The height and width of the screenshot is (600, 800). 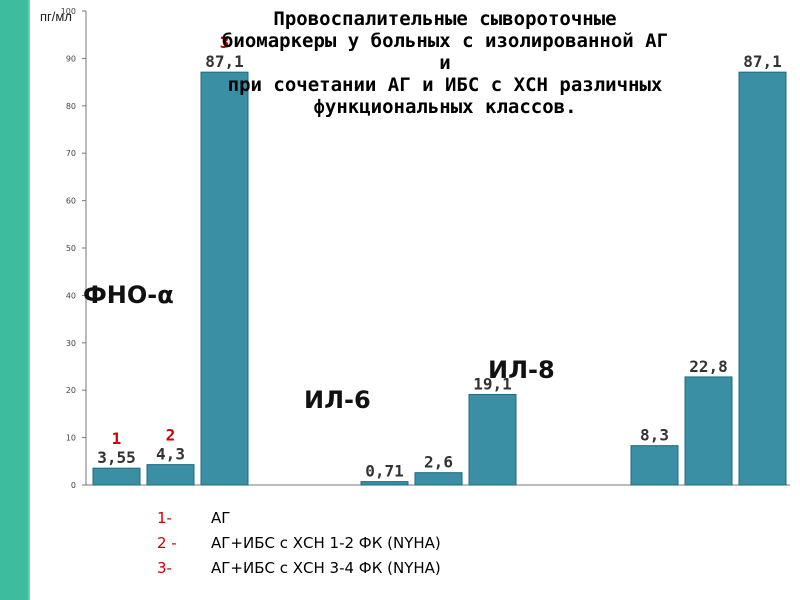 What do you see at coordinates (71, 106) in the screenshot?
I see `y-tick-label: 80` at bounding box center [71, 106].